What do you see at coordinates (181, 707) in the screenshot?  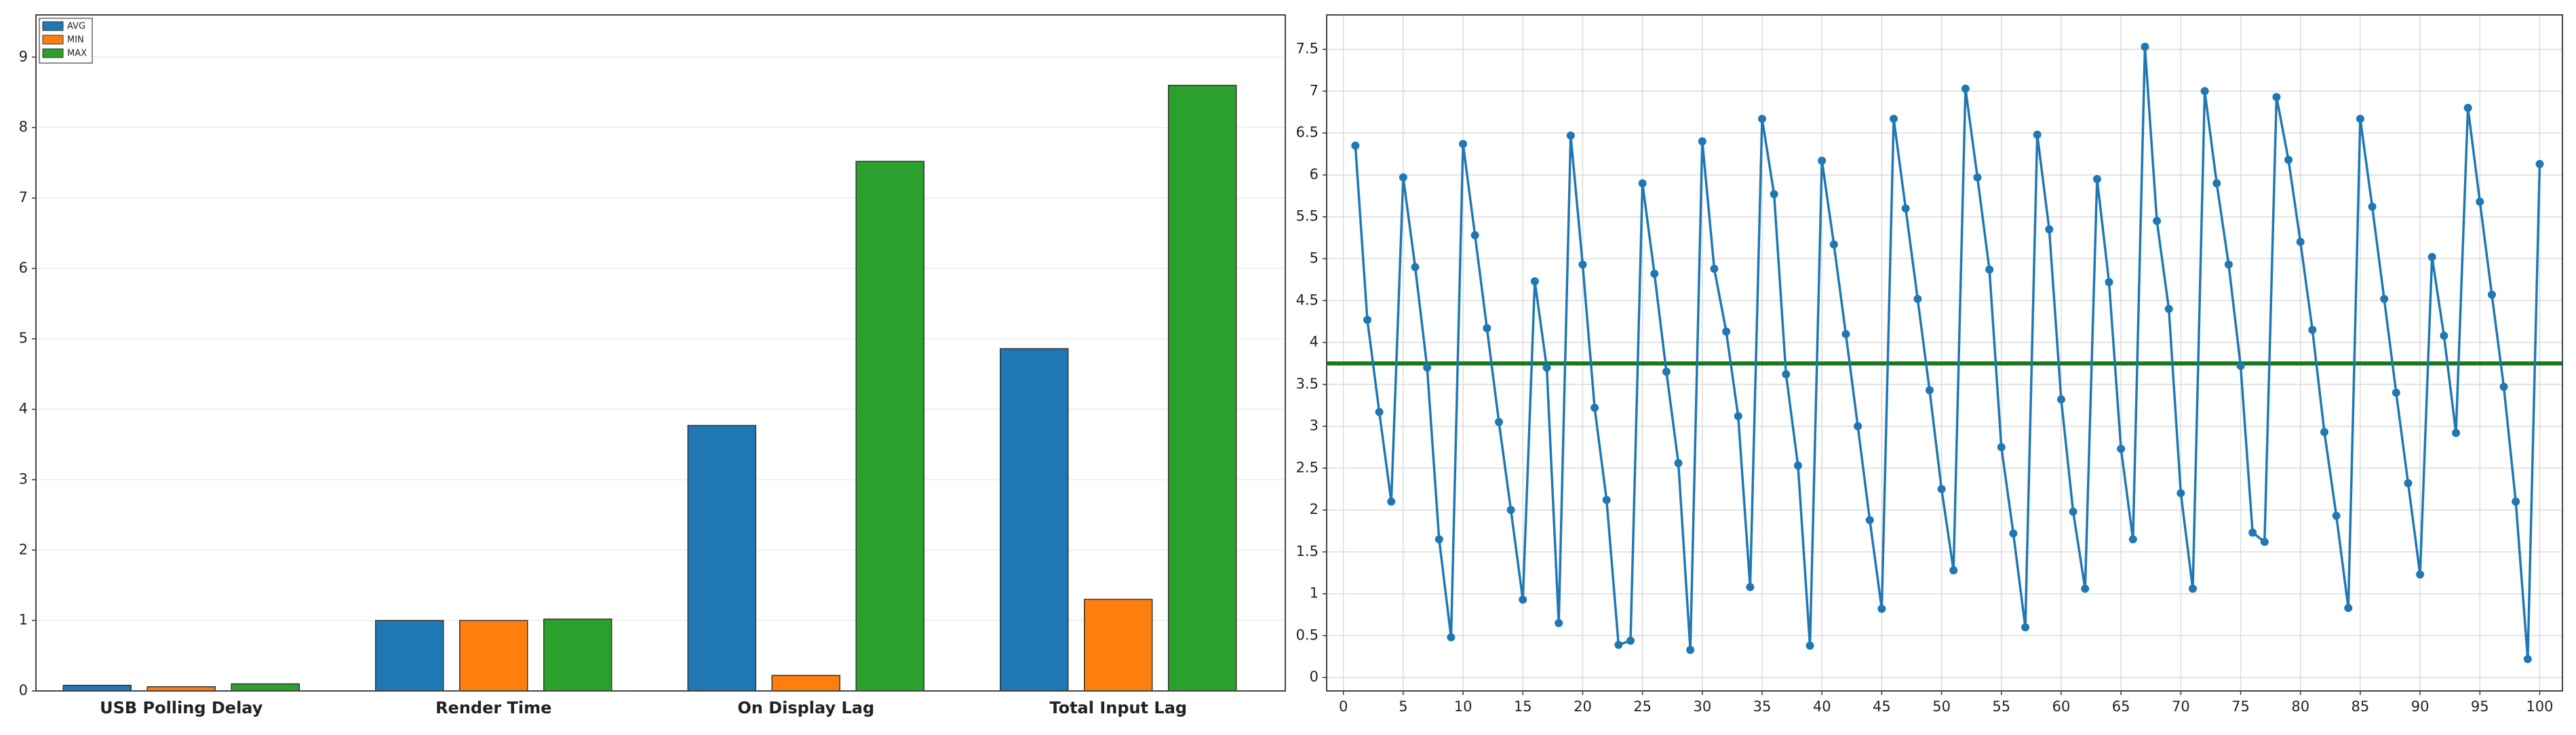 I see `x-tick-label: USB Polling Delay` at bounding box center [181, 707].